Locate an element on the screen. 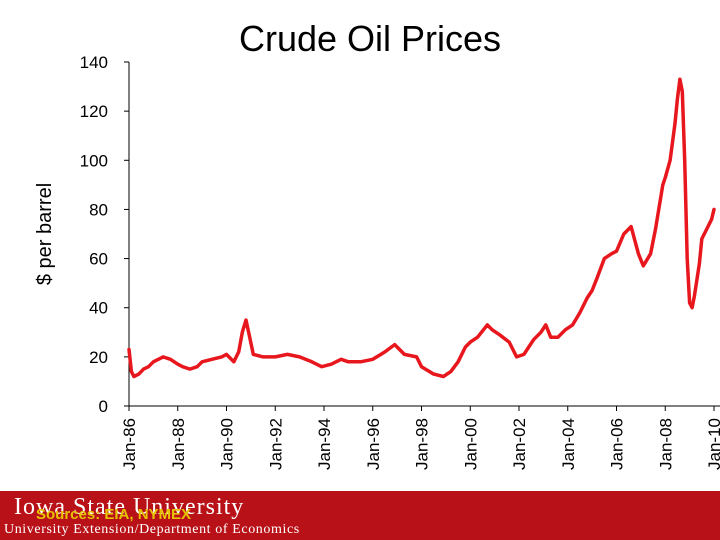  sources-note: Sources: EIA, NYMEX is located at coordinates (114, 514).